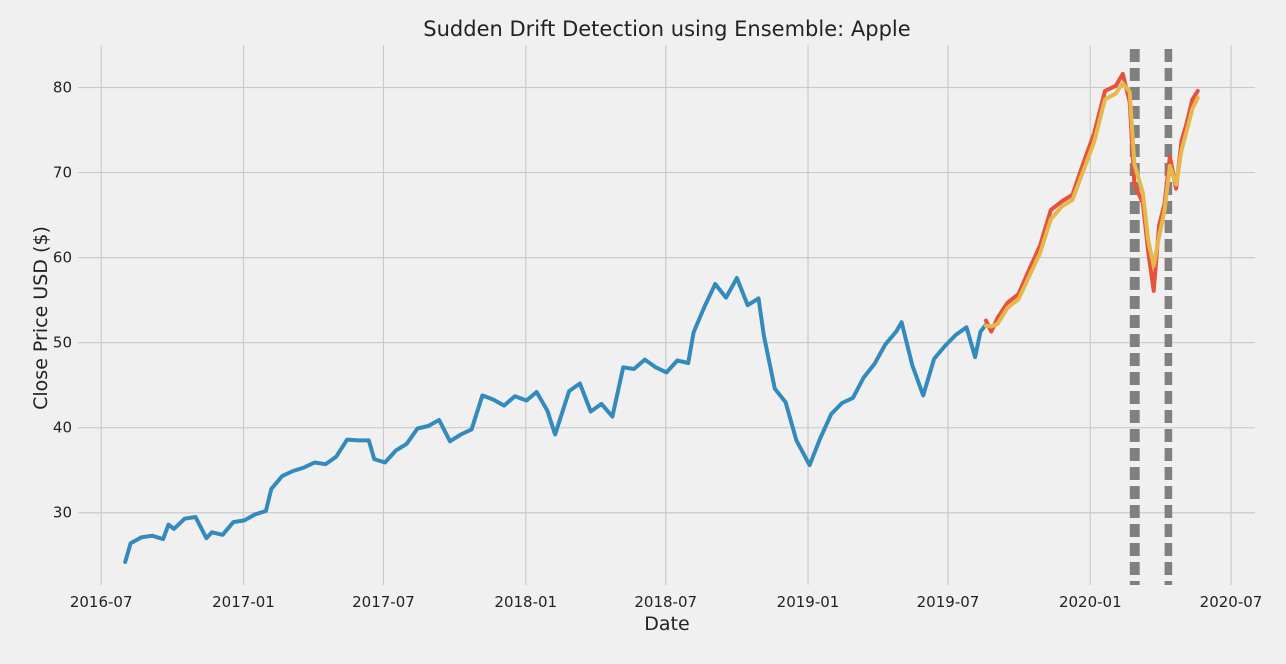 This screenshot has height=664, width=1286. What do you see at coordinates (101, 602) in the screenshot?
I see `x-tick-label: 2016-07` at bounding box center [101, 602].